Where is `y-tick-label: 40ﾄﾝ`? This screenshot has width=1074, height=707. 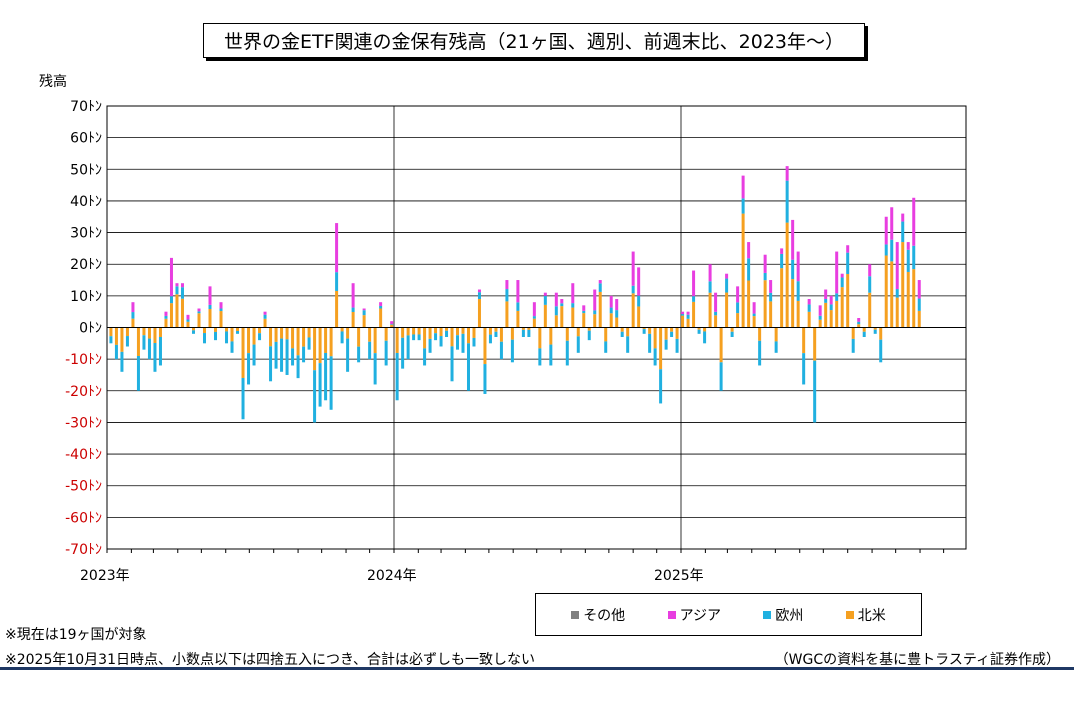
y-tick-label: 40ﾄﾝ is located at coordinates (86, 202).